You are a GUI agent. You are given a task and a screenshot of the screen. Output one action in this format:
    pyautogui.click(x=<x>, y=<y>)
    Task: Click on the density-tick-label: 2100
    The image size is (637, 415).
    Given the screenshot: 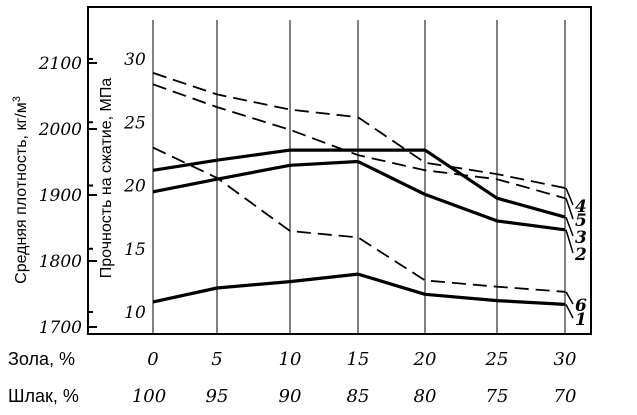 What is the action you would take?
    pyautogui.click(x=60, y=64)
    